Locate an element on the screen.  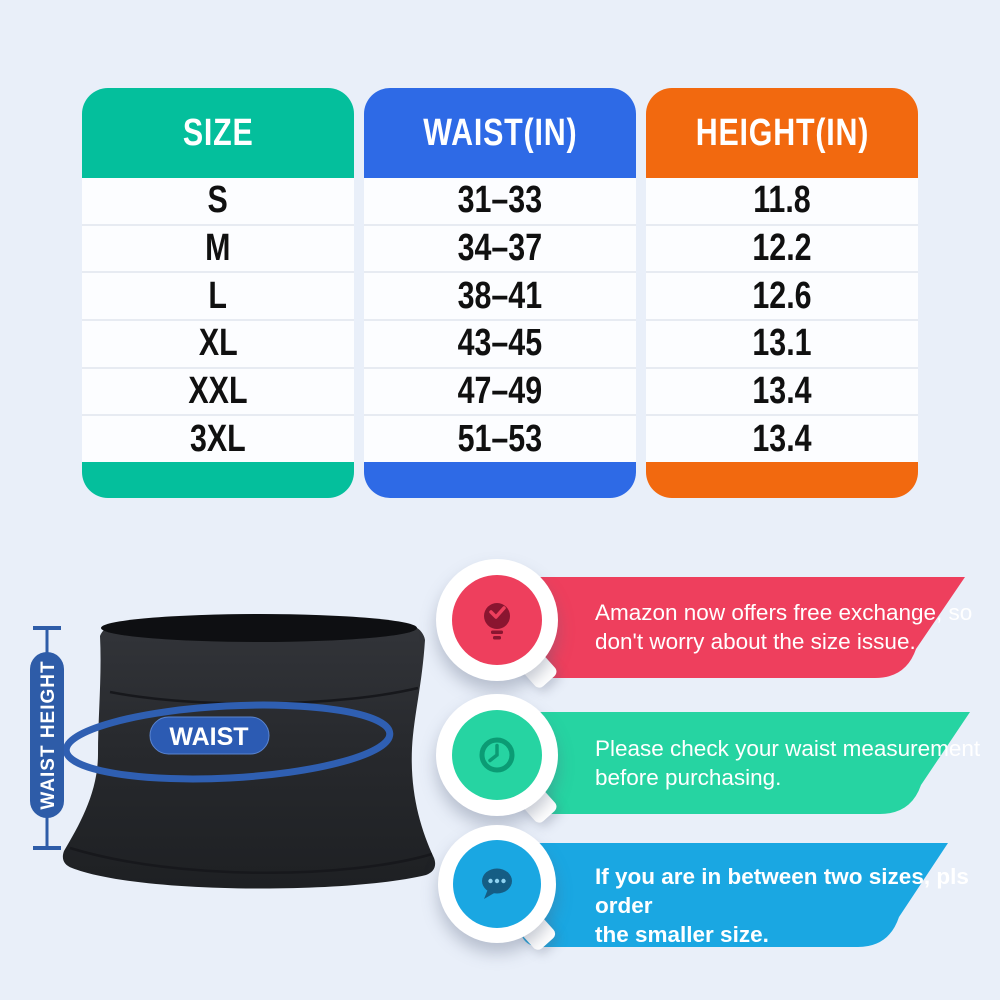
waist-height-label: WAIST HEIGHT is located at coordinates (48, 734).